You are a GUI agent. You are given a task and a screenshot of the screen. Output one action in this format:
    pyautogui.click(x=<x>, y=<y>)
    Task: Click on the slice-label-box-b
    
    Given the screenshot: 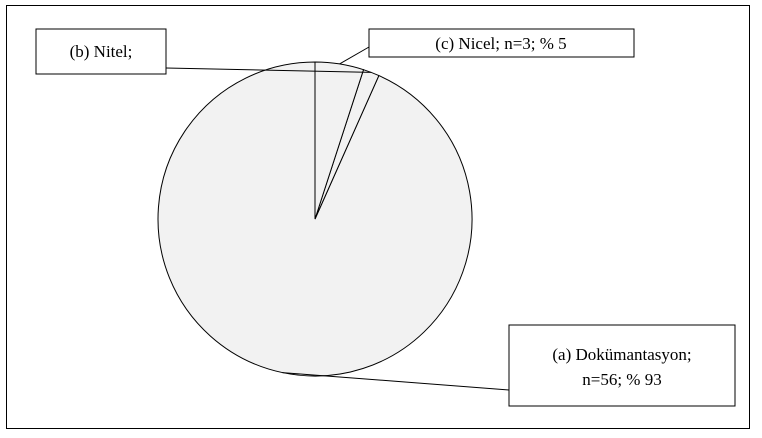 What is the action you would take?
    pyautogui.click(x=101, y=51)
    